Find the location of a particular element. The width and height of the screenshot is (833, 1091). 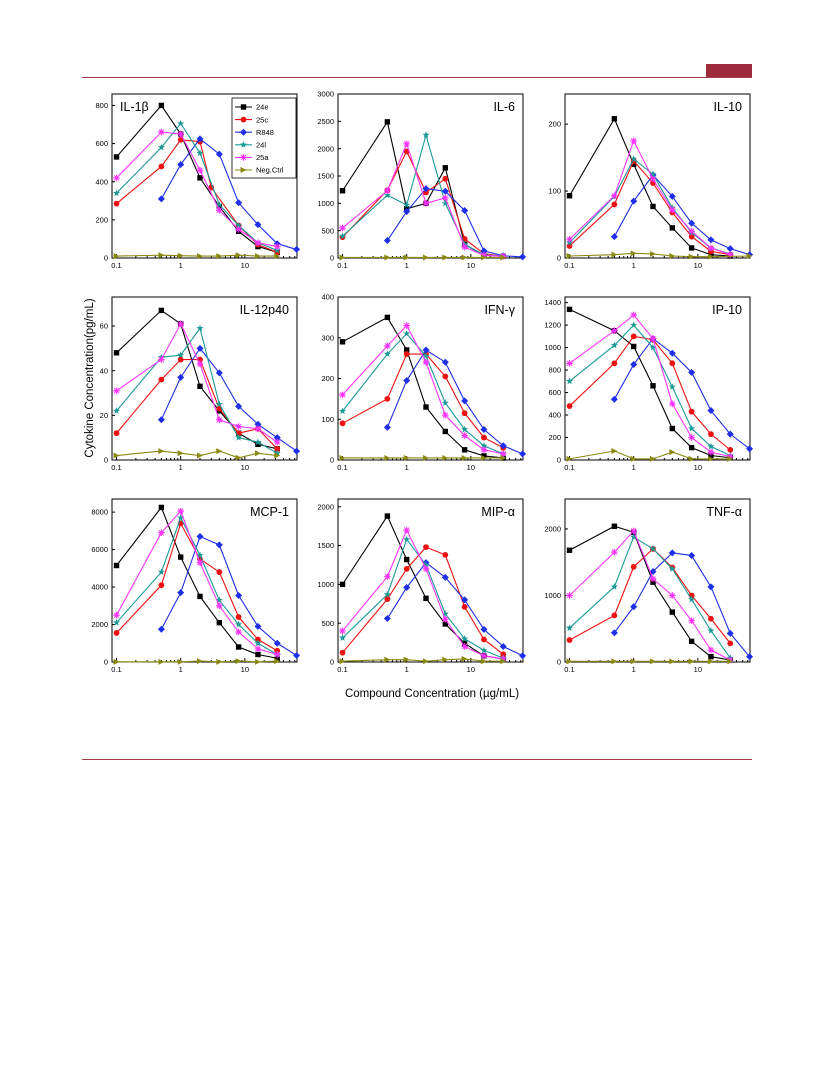

x-tick-label: 1 is located at coordinates (634, 467).